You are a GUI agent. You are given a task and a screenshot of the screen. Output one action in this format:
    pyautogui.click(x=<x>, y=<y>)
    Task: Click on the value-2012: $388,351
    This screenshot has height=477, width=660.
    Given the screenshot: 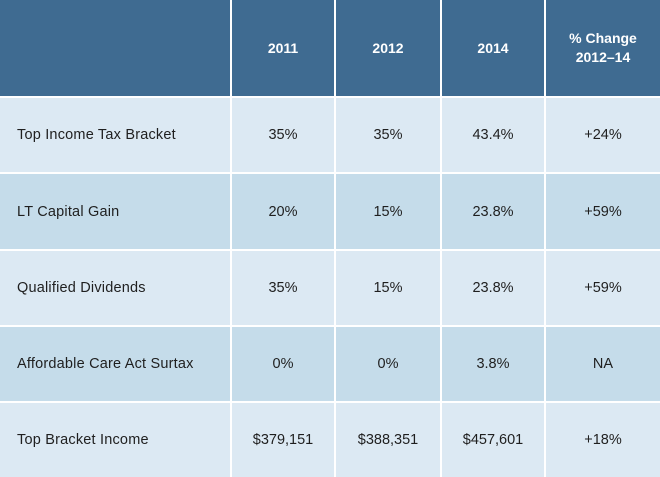 What is the action you would take?
    pyautogui.click(x=388, y=440)
    